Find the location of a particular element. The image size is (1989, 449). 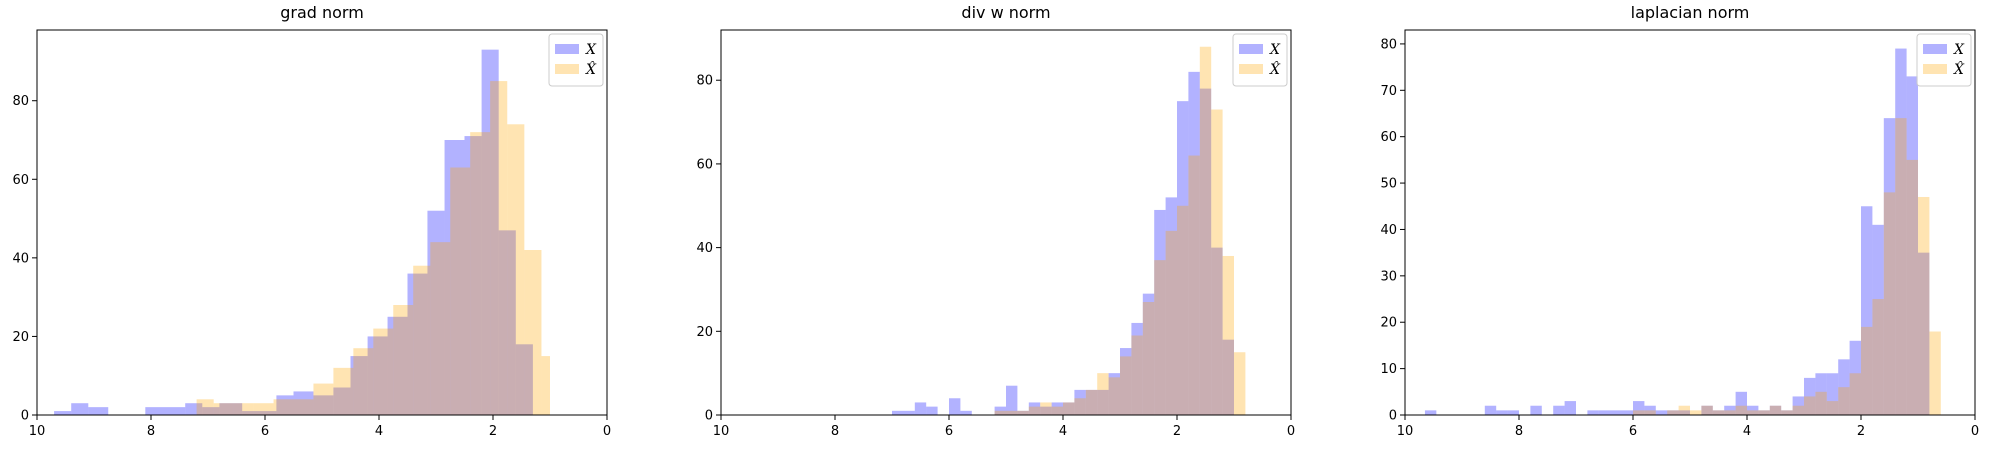

y-tick-label: 70 is located at coordinates (1388, 91).